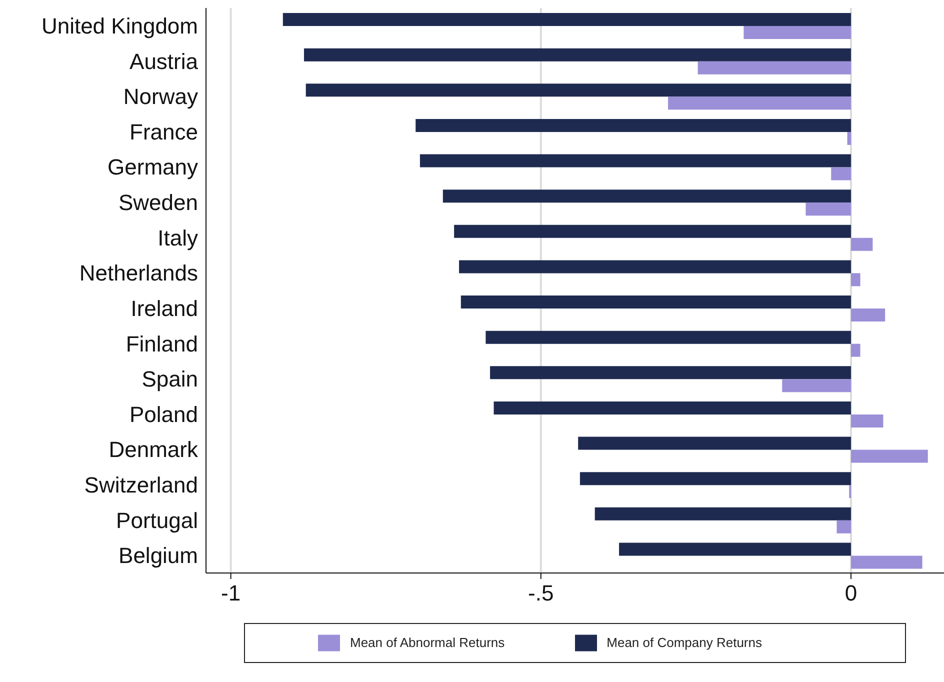  What do you see at coordinates (170, 379) in the screenshot?
I see `y-tick-label: Spain` at bounding box center [170, 379].